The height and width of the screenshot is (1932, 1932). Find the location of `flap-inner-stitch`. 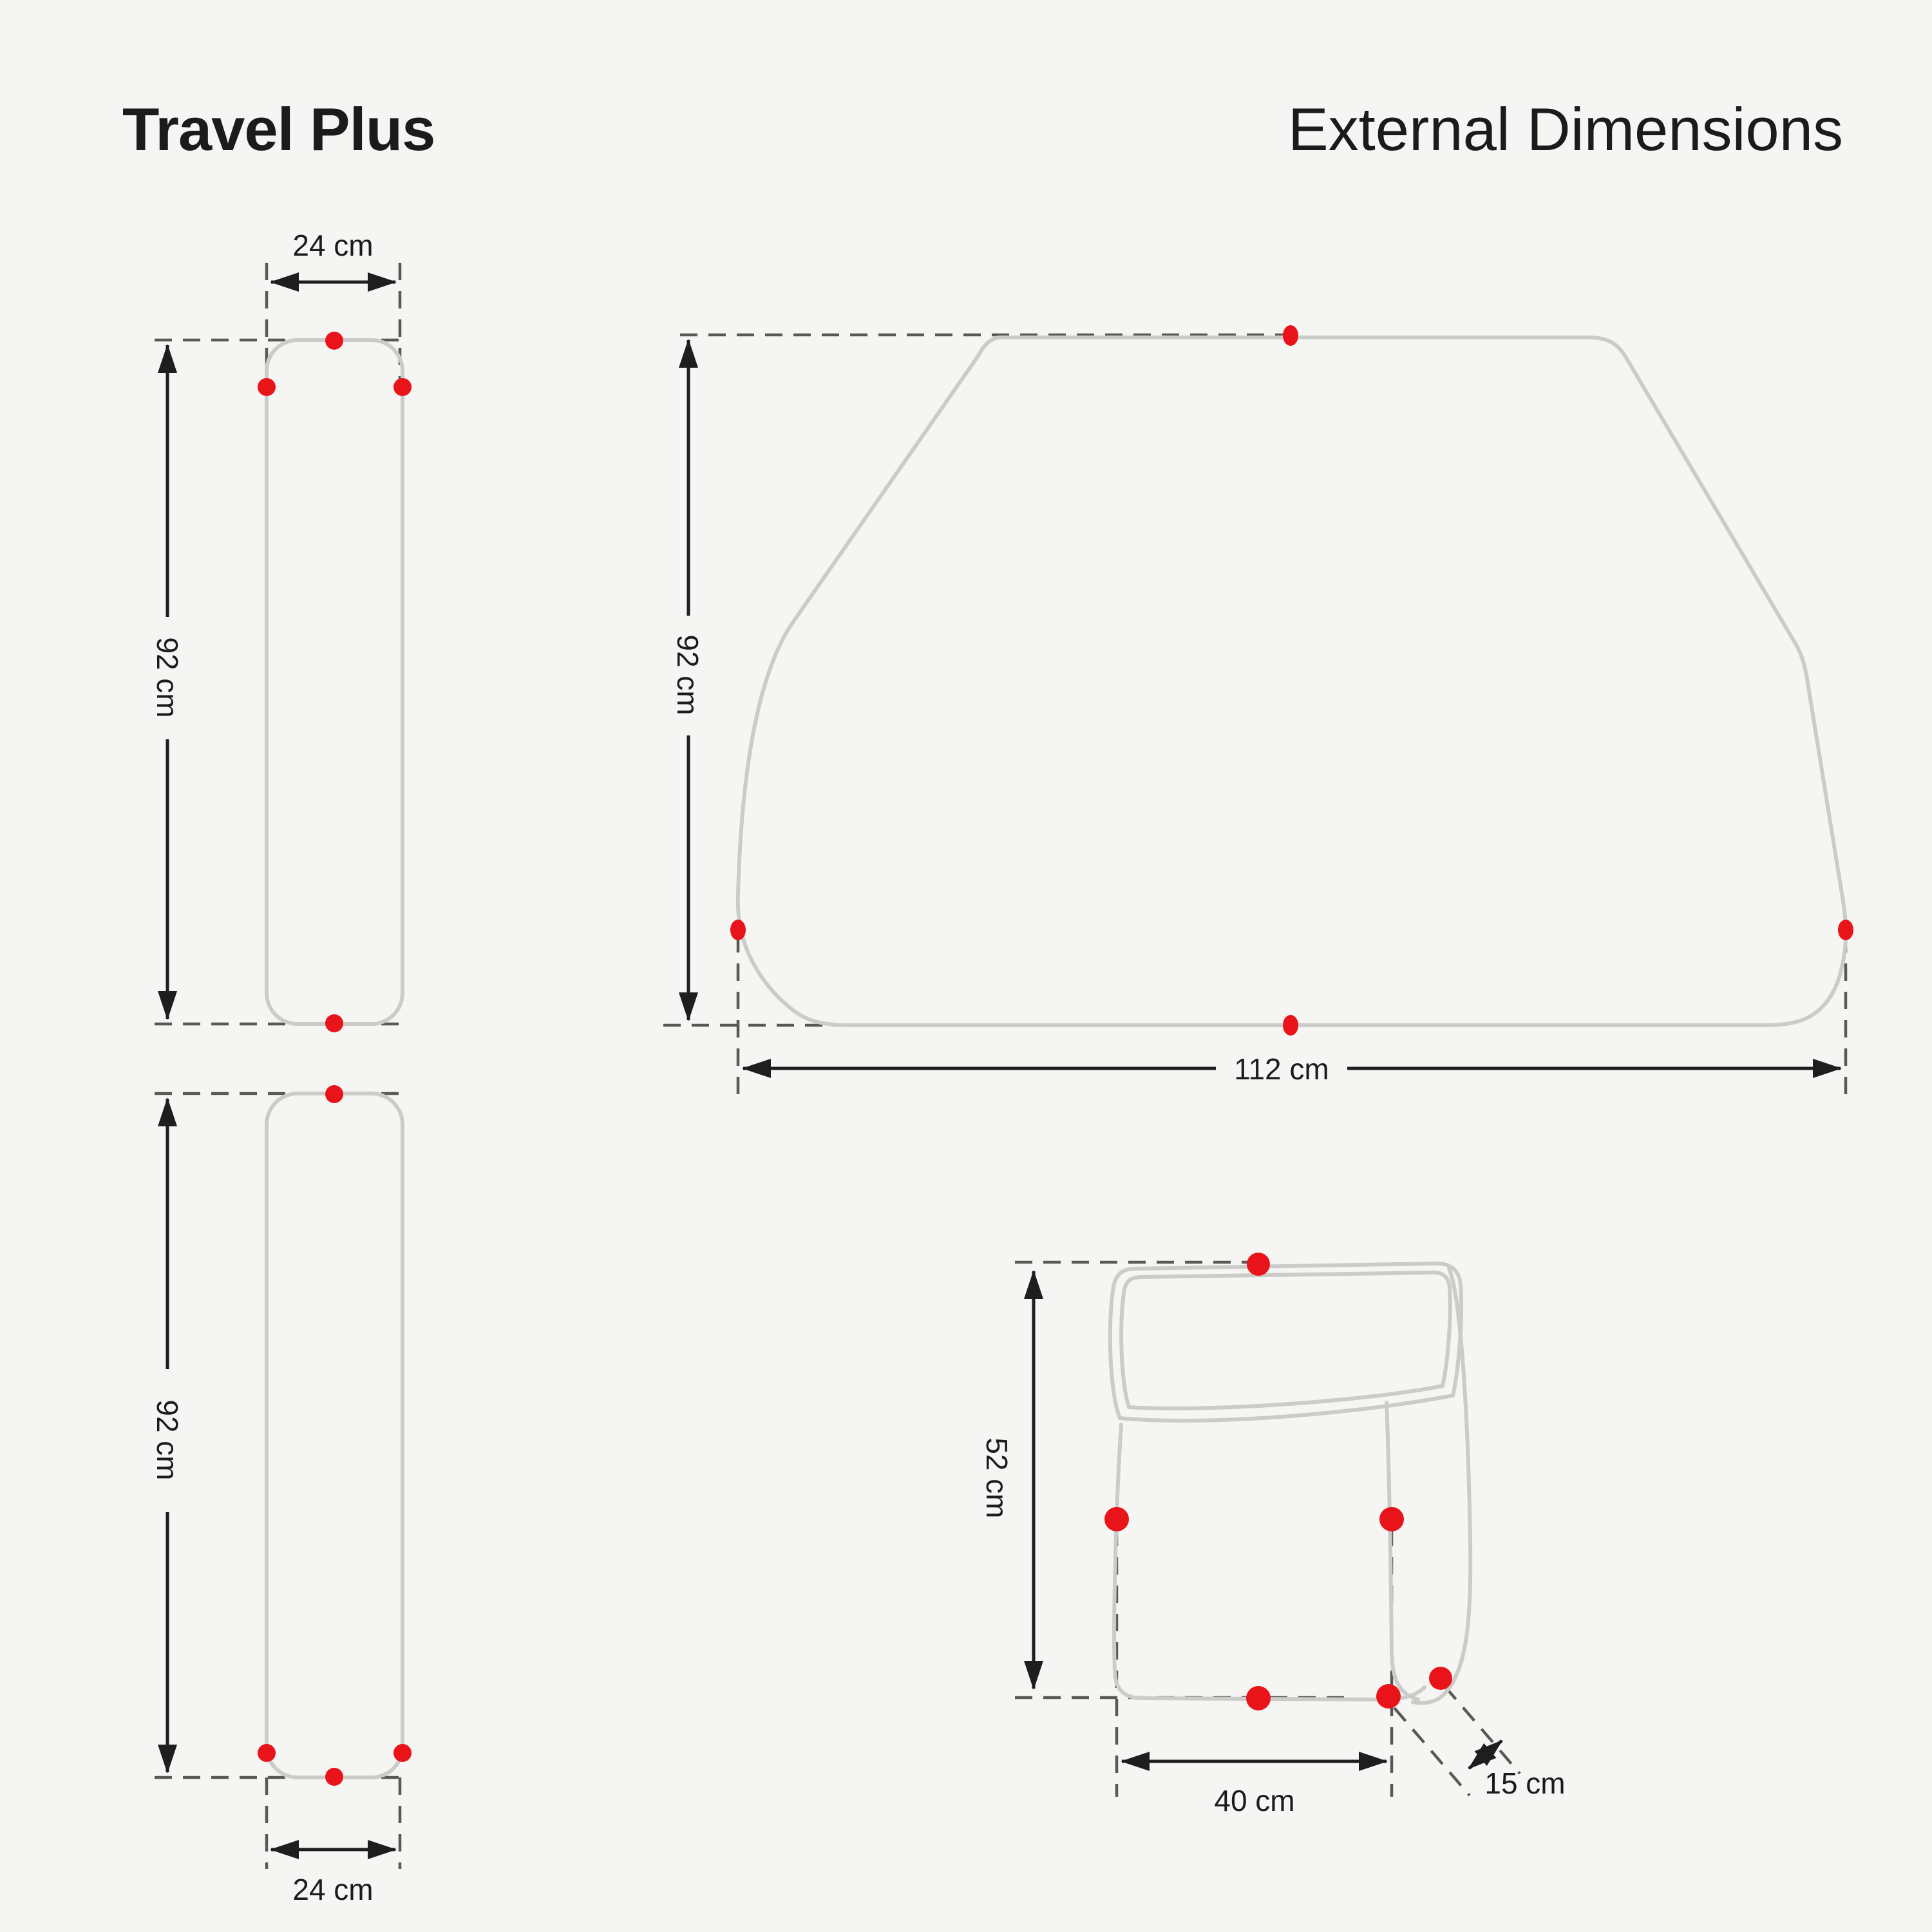

flap-inner-stitch is located at coordinates (1286, 1341).